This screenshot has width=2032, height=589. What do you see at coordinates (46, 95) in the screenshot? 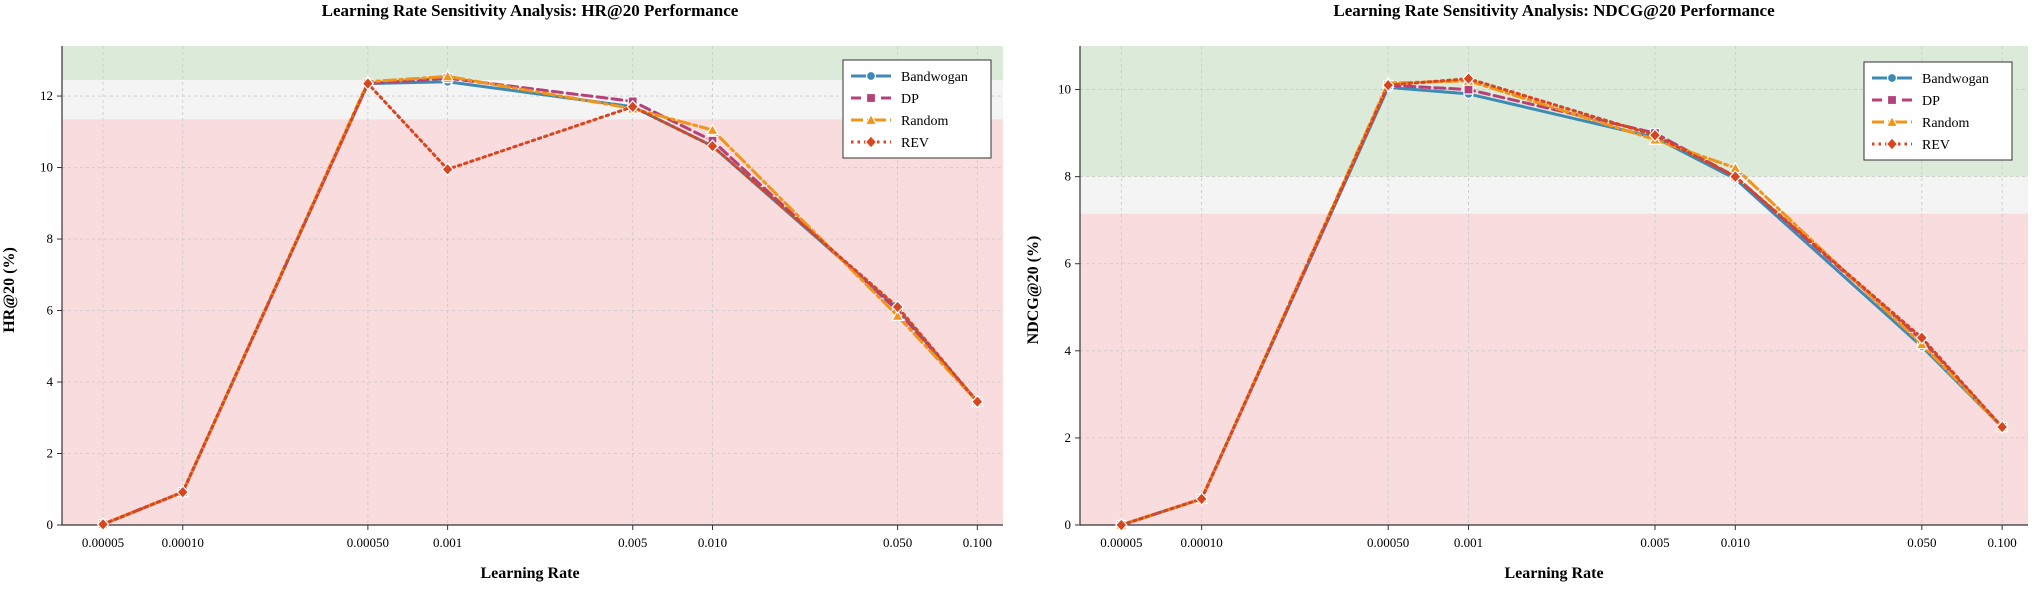
I see `y-tick-label: 12` at bounding box center [46, 95].